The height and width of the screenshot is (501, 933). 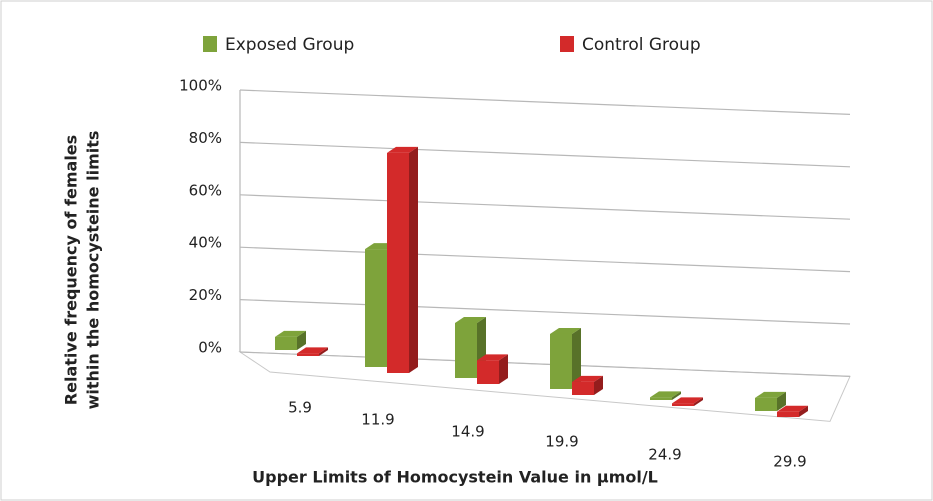 What do you see at coordinates (205, 295) in the screenshot?
I see `y-tick-label: 20%` at bounding box center [205, 295].